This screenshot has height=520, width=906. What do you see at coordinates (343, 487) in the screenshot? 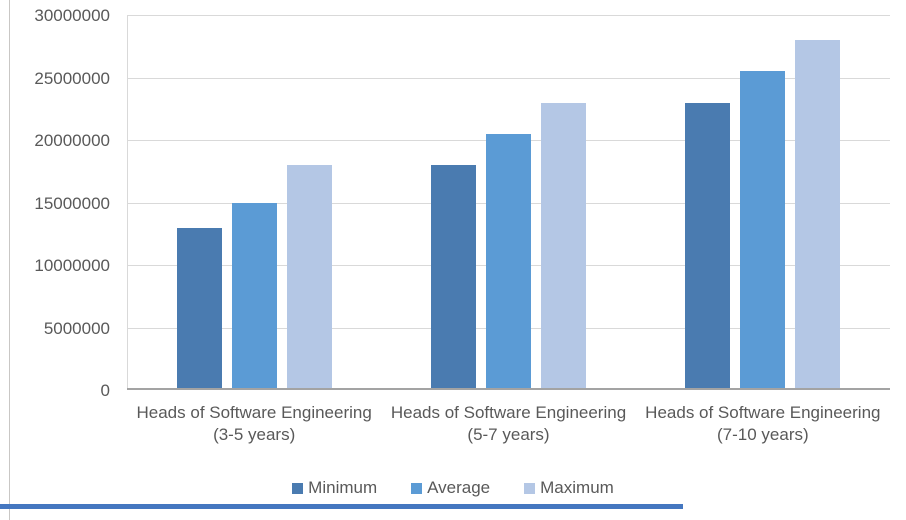
I see `legend-label: Minimum` at bounding box center [343, 487].